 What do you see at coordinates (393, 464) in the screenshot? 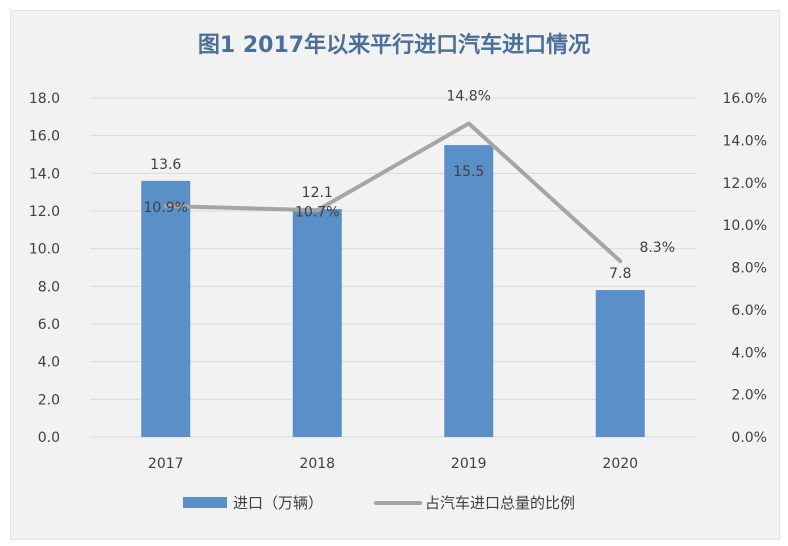
I see `x-axis-ticks: 2017 2018 2019 2020` at bounding box center [393, 464].